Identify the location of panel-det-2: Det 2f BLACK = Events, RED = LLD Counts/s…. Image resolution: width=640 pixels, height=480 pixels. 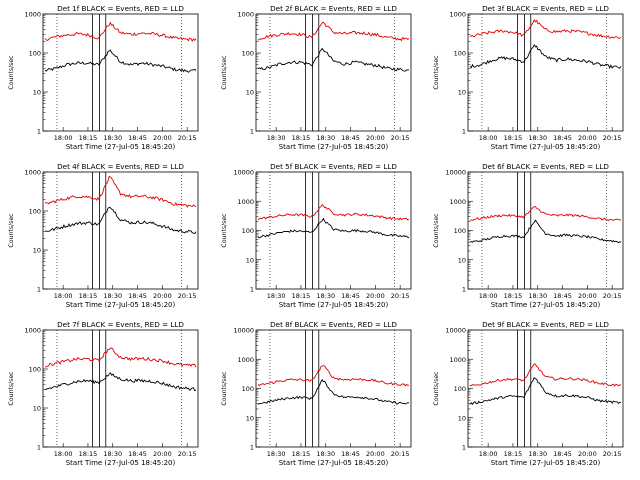
(316, 77).